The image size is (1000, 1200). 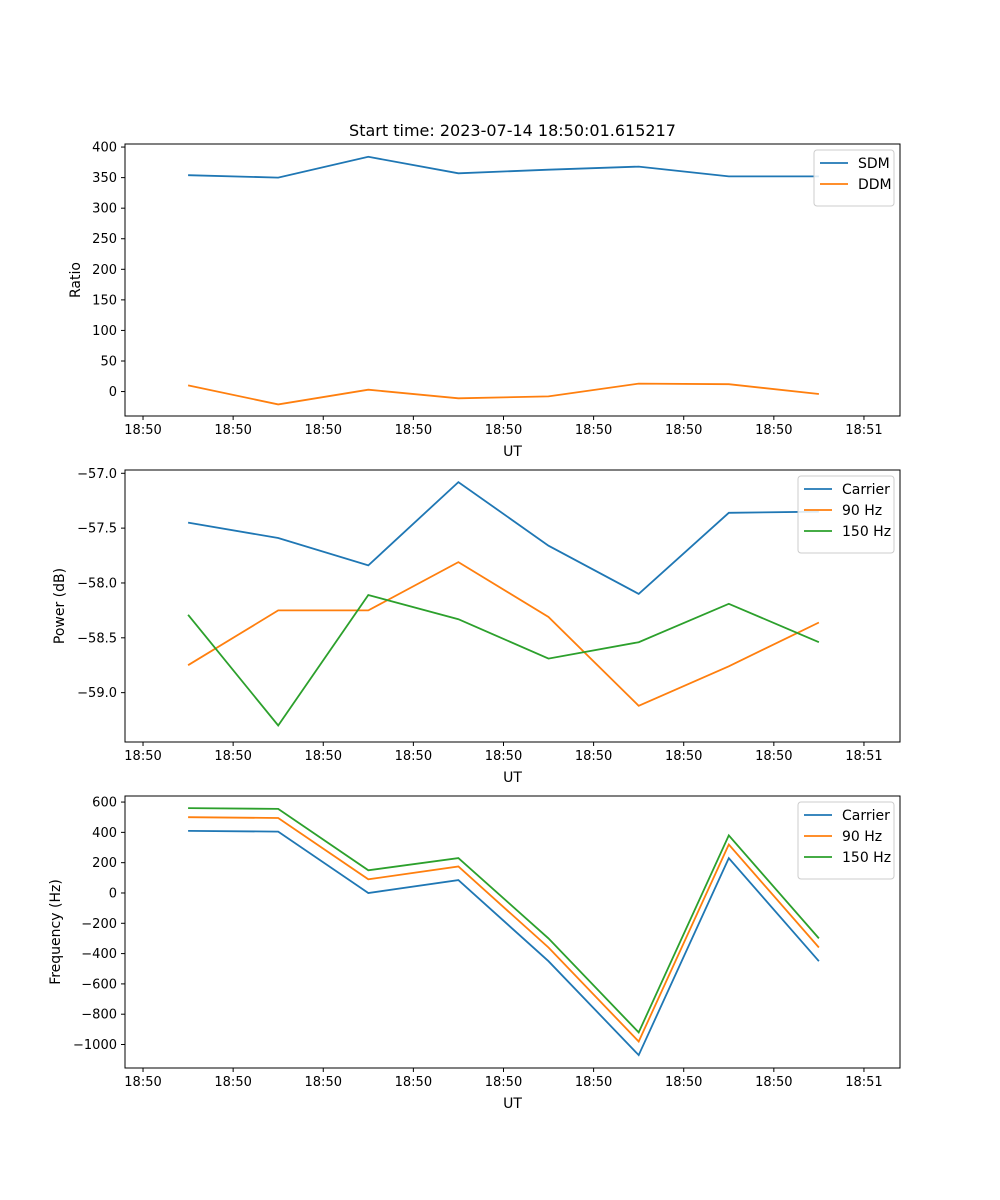 What do you see at coordinates (97, 529) in the screenshot?
I see `y-tick-label: −57.5` at bounding box center [97, 529].